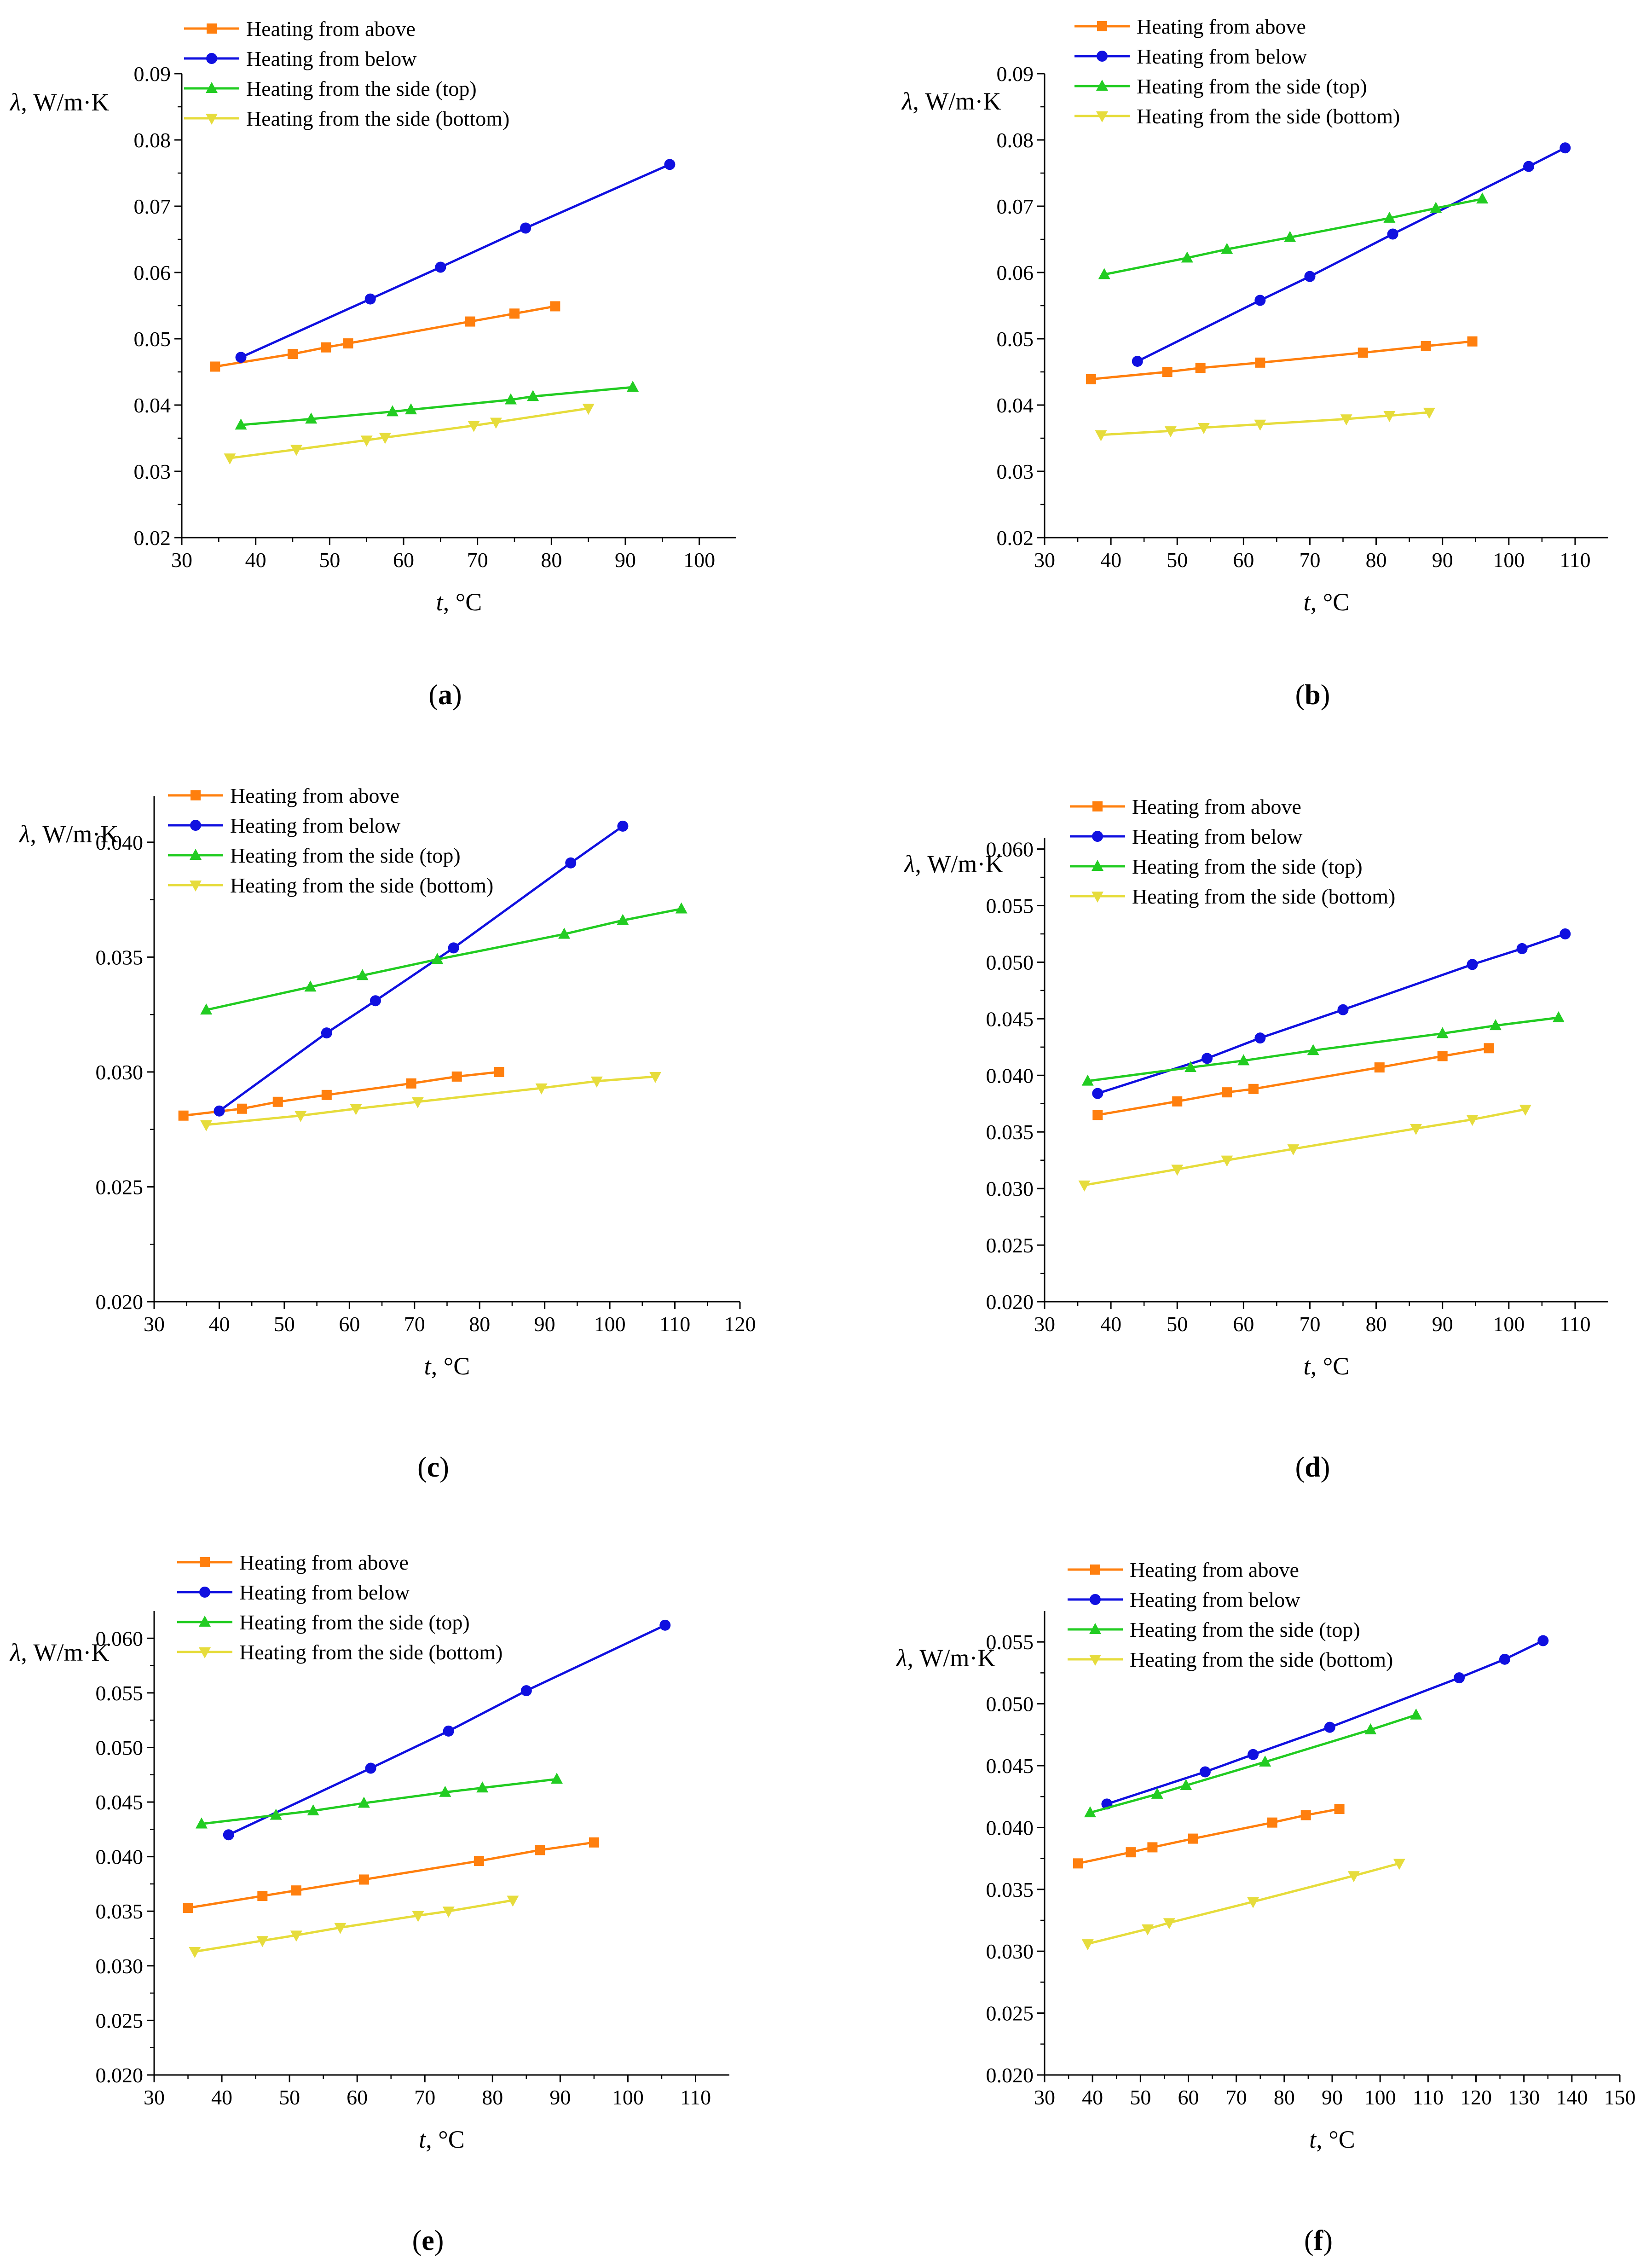  What do you see at coordinates (1428, 2097) in the screenshot?
I see `x-tick-label: 110` at bounding box center [1428, 2097].